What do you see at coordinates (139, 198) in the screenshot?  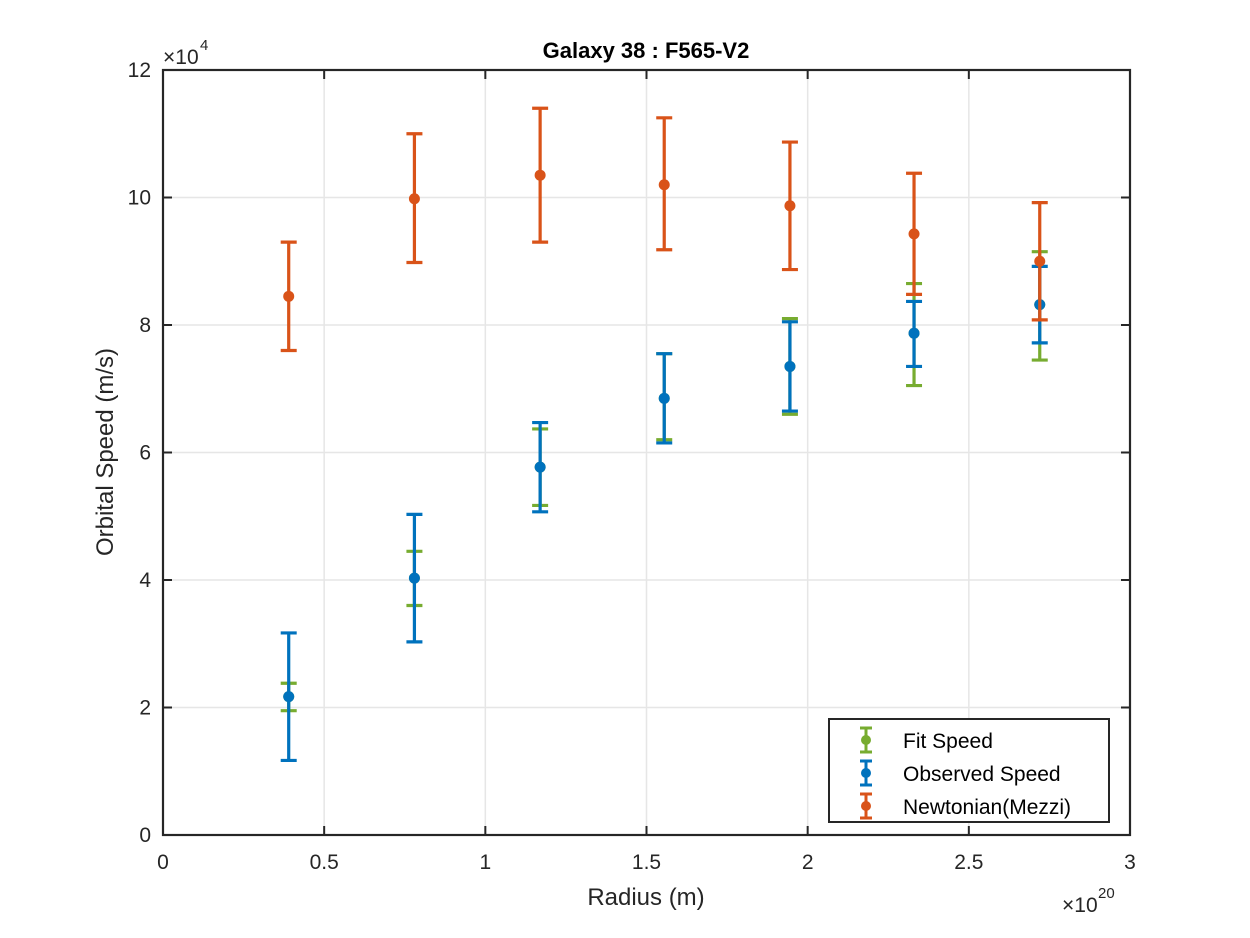 I see `y-tick-label: 10` at bounding box center [139, 198].